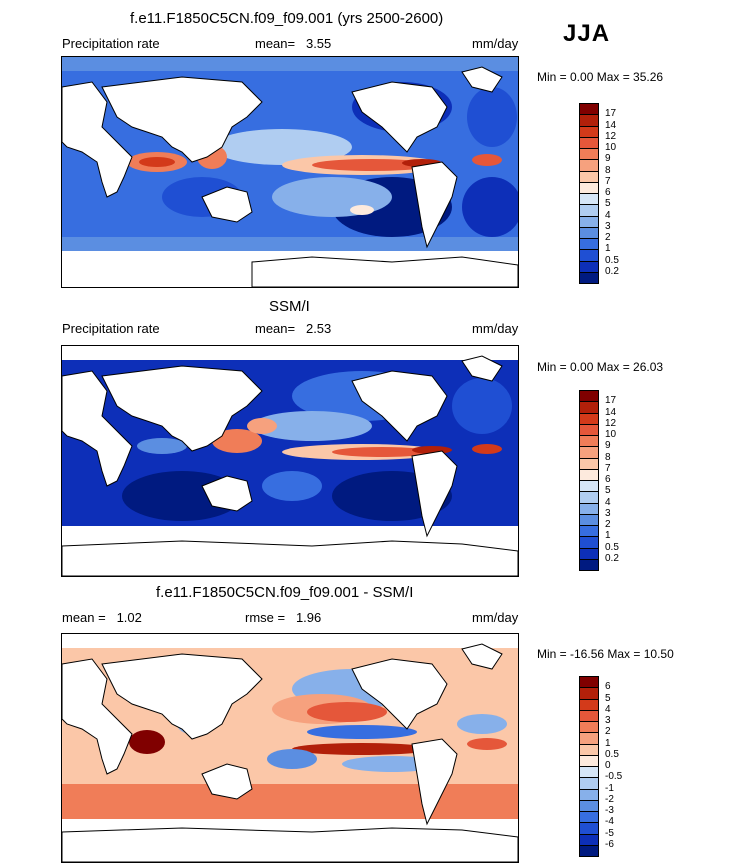 This screenshot has height=866, width=733. I want to click on colorbar-tick-label: -2, so click(609, 799).